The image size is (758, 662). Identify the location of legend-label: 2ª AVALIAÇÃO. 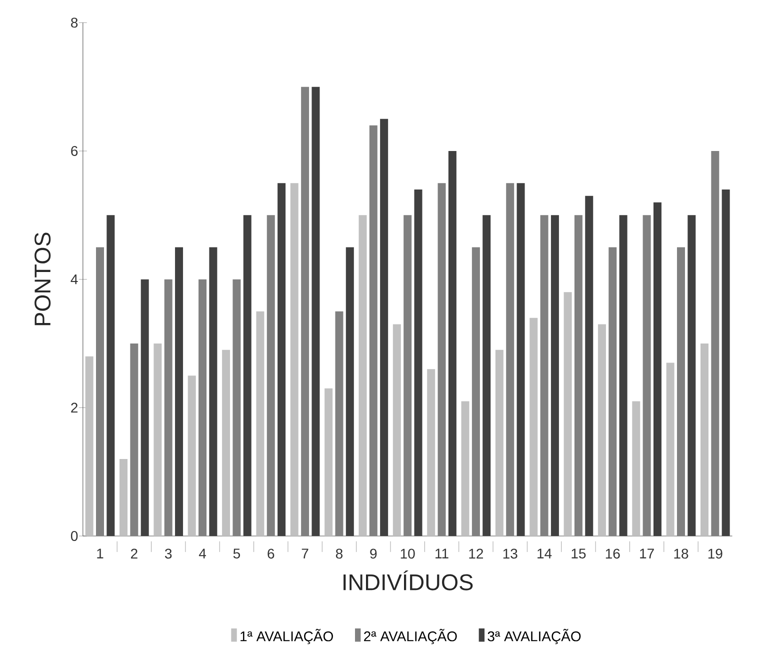
(410, 636).